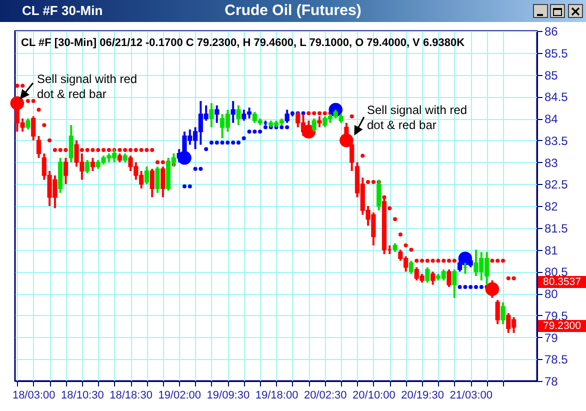 The height and width of the screenshot is (411, 586). I want to click on y-tick-label: 83.5, so click(556, 141).